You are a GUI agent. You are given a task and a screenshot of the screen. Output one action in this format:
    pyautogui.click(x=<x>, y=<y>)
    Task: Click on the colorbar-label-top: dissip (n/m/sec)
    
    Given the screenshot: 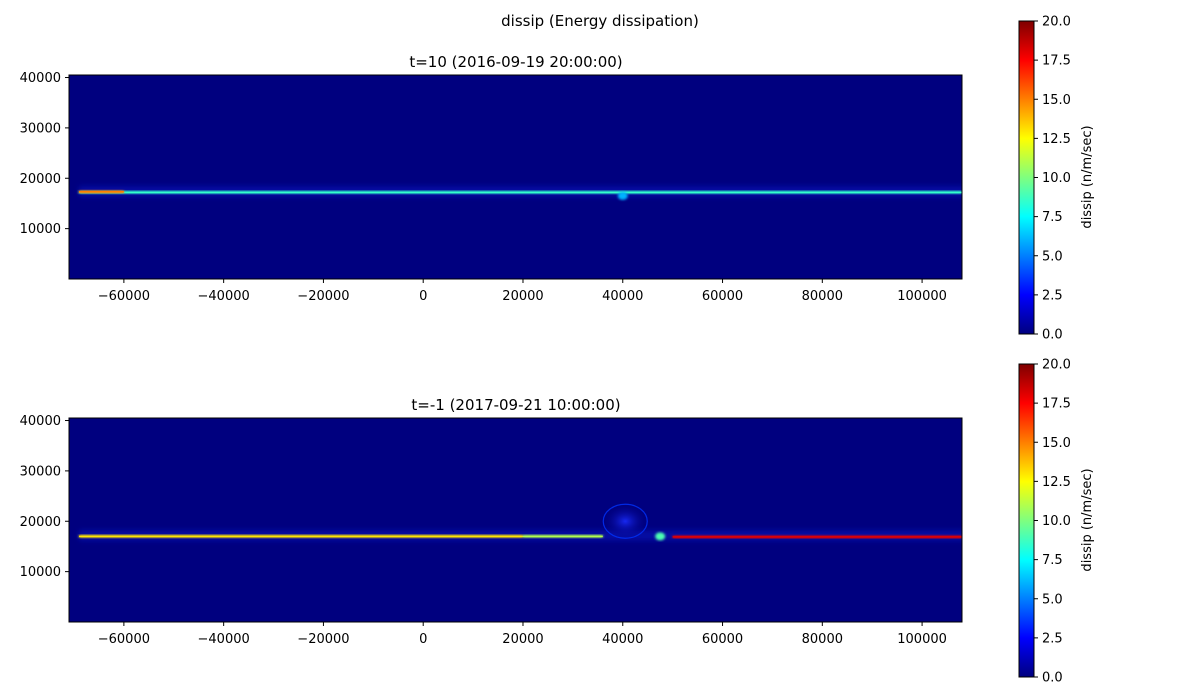 What is the action you would take?
    pyautogui.click(x=1087, y=176)
    